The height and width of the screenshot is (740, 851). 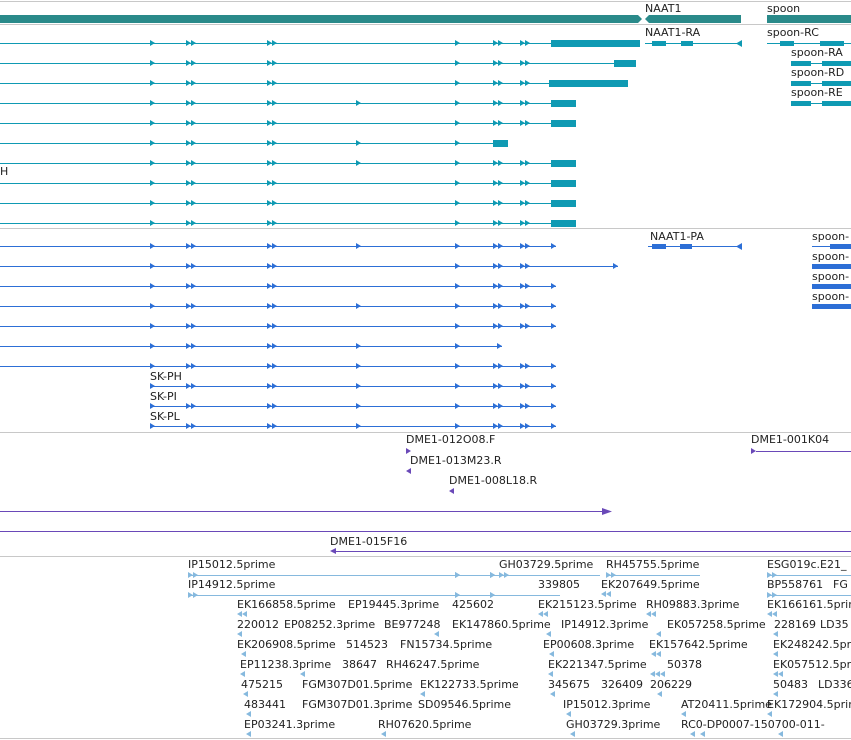 What do you see at coordinates (286, 644) in the screenshot?
I see `est-label: EK206908.5prime` at bounding box center [286, 644].